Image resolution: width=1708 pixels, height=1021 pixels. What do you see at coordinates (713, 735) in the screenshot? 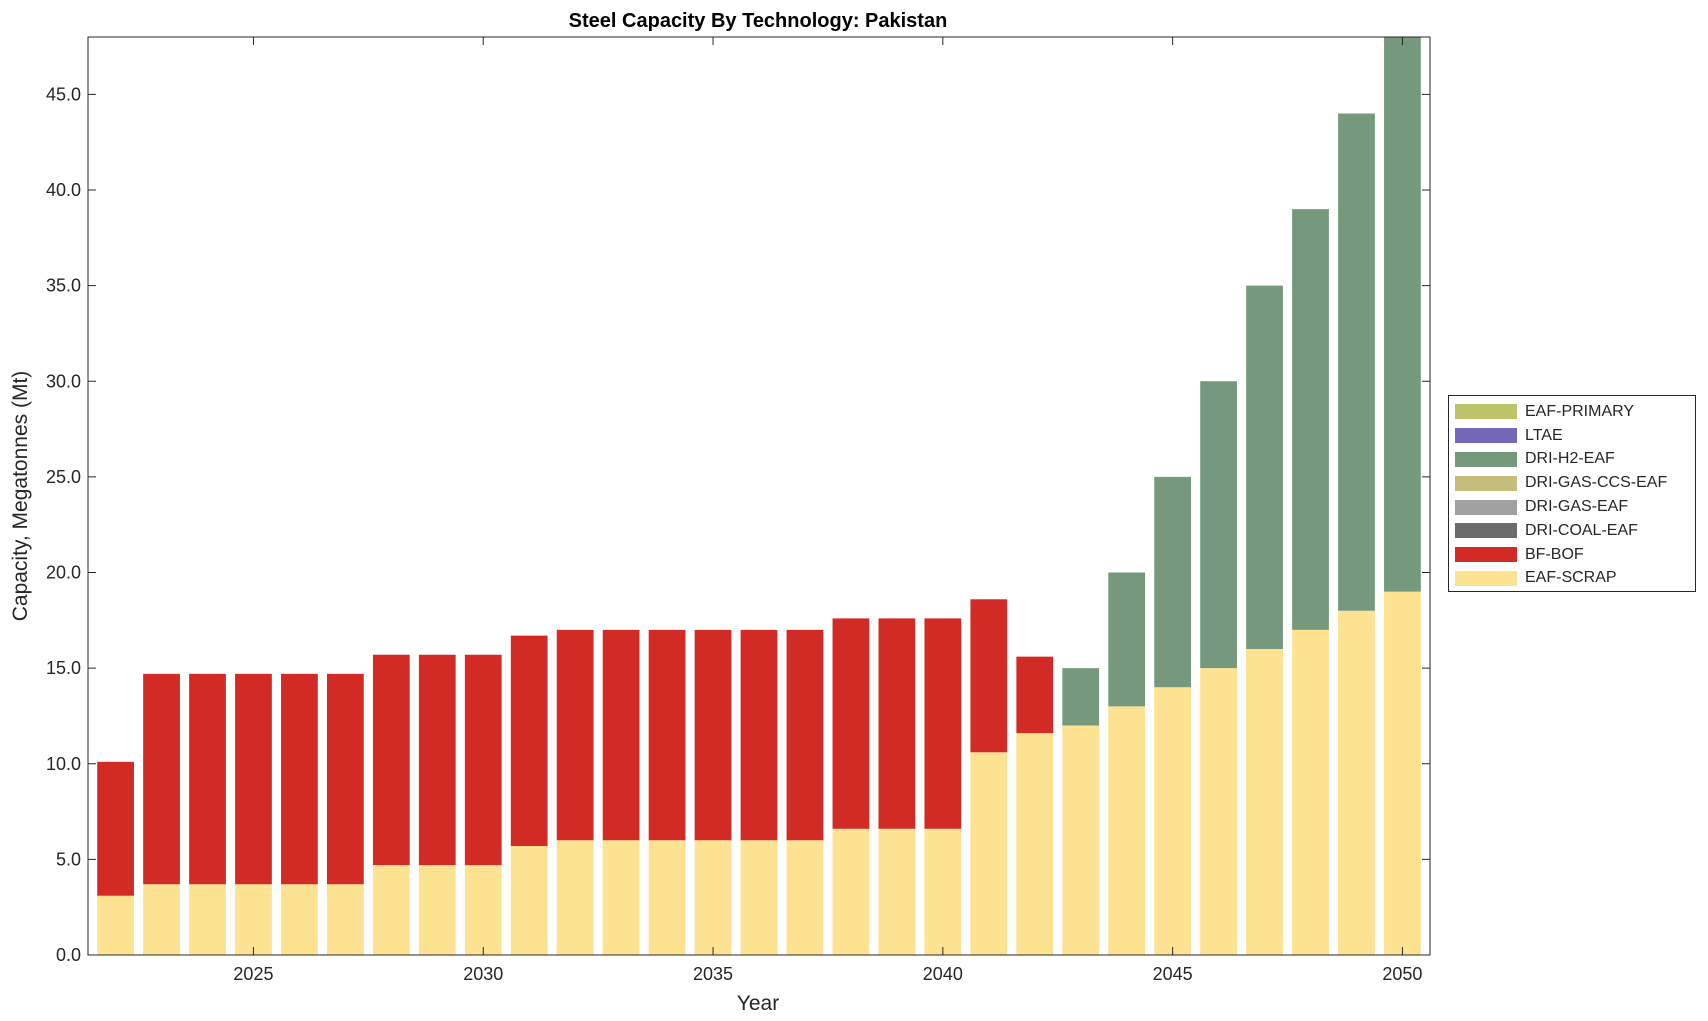
I see `bar-segment-bf-bof-2035` at bounding box center [713, 735].